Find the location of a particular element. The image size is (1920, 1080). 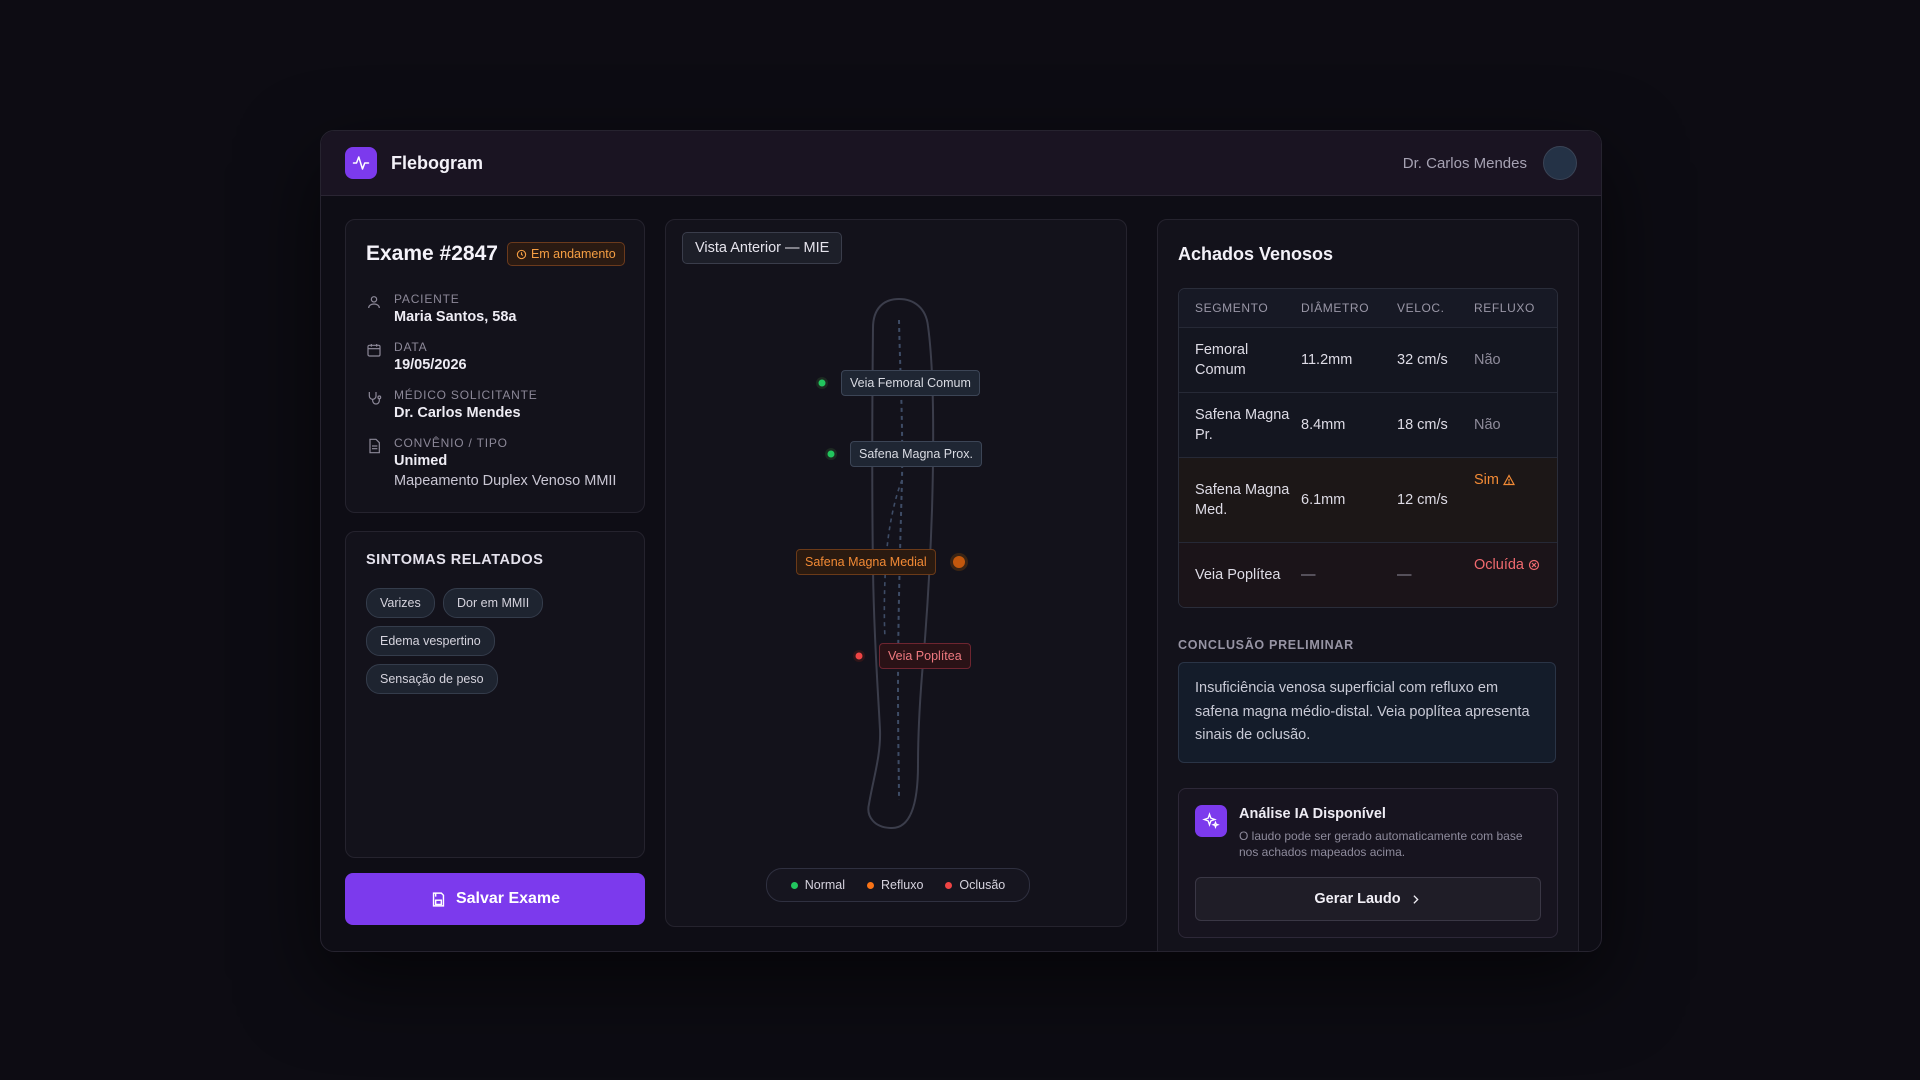

header-diameter: DIÂMETRO is located at coordinates (1335, 308).